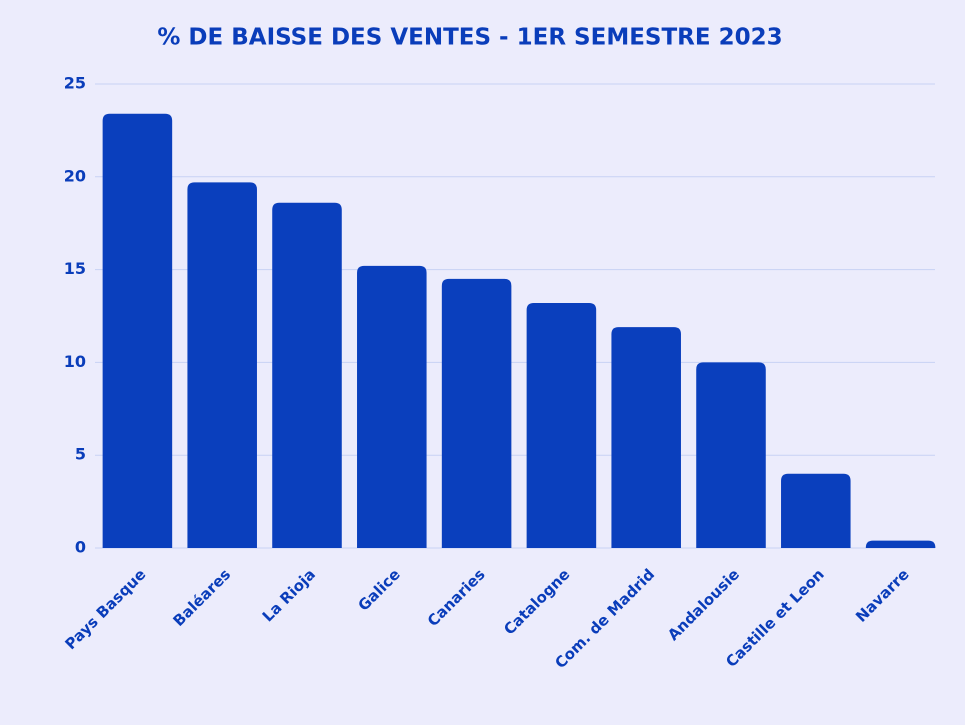 Image resolution: width=965 pixels, height=725 pixels. I want to click on y-tick-label: 5, so click(80, 454).